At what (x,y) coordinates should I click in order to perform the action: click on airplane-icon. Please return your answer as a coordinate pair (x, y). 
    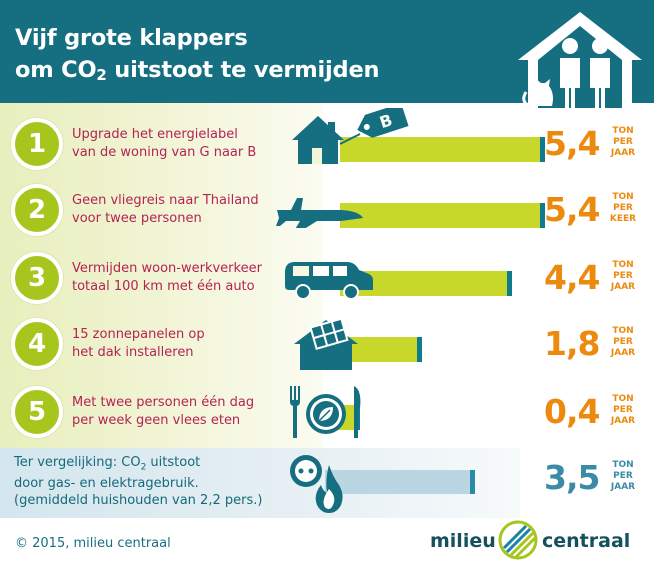
    Looking at the image, I should click on (319, 213).